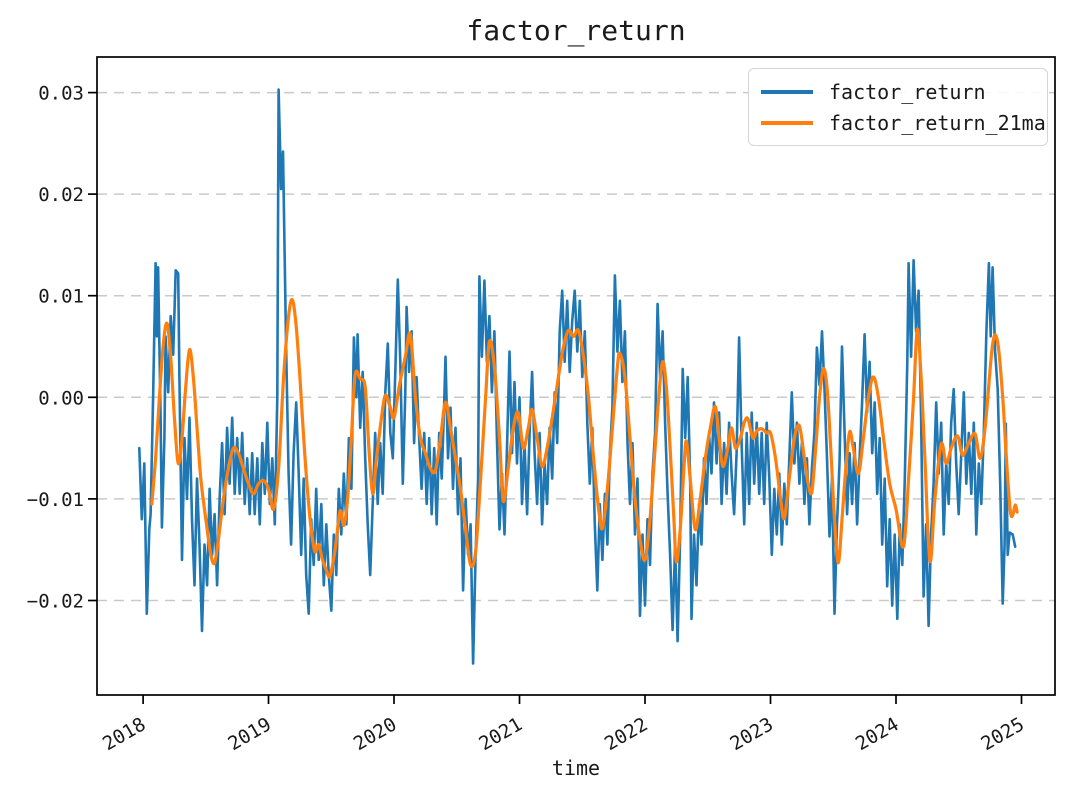 The width and height of the screenshot is (1080, 810). I want to click on chart-title: factor_return, so click(576, 30).